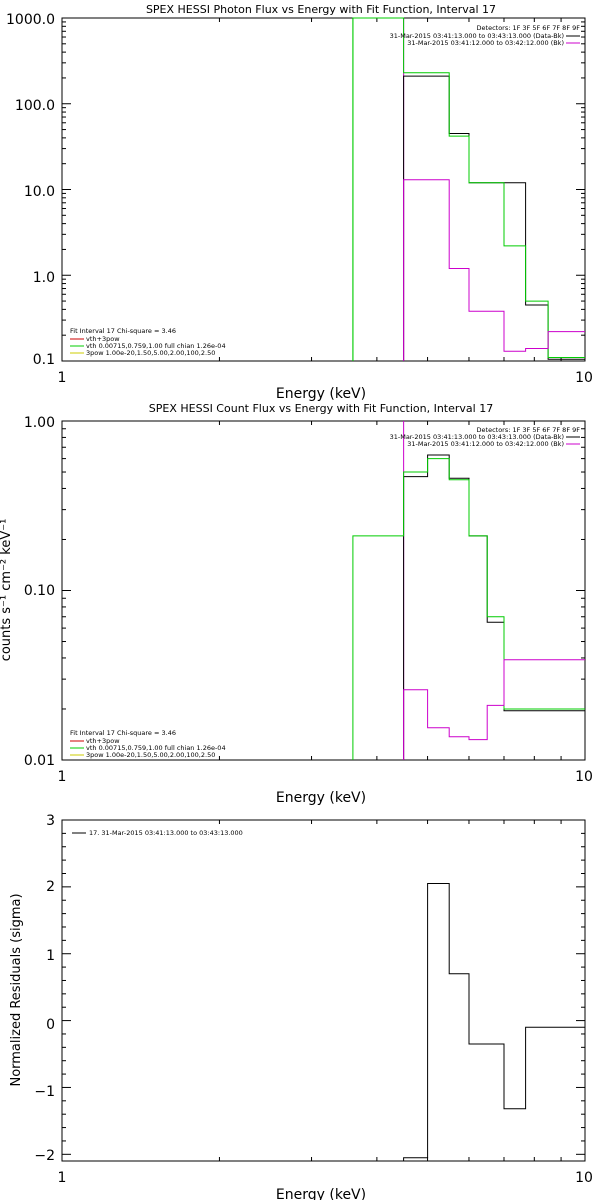 The height and width of the screenshot is (1200, 600). Describe the element at coordinates (50, 887) in the screenshot. I see `residuals-y-tick-label: 2` at that location.